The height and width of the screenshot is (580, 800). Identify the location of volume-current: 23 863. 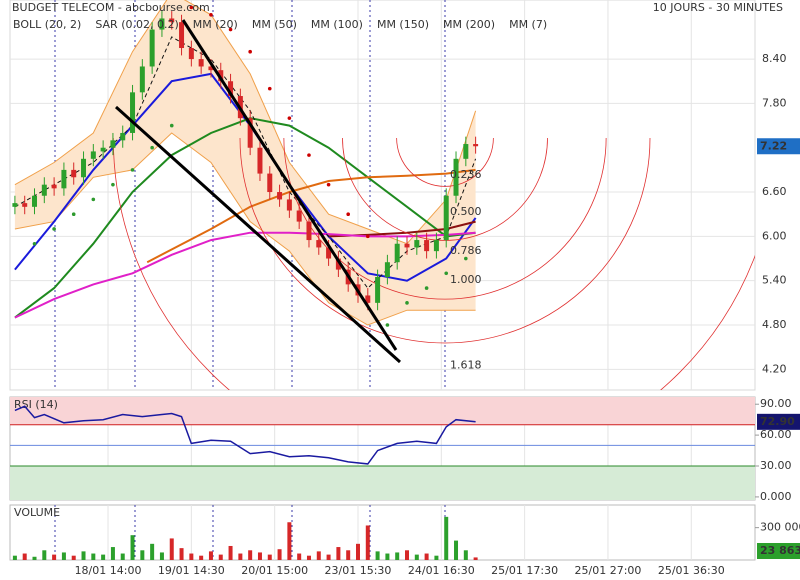
(780, 550).